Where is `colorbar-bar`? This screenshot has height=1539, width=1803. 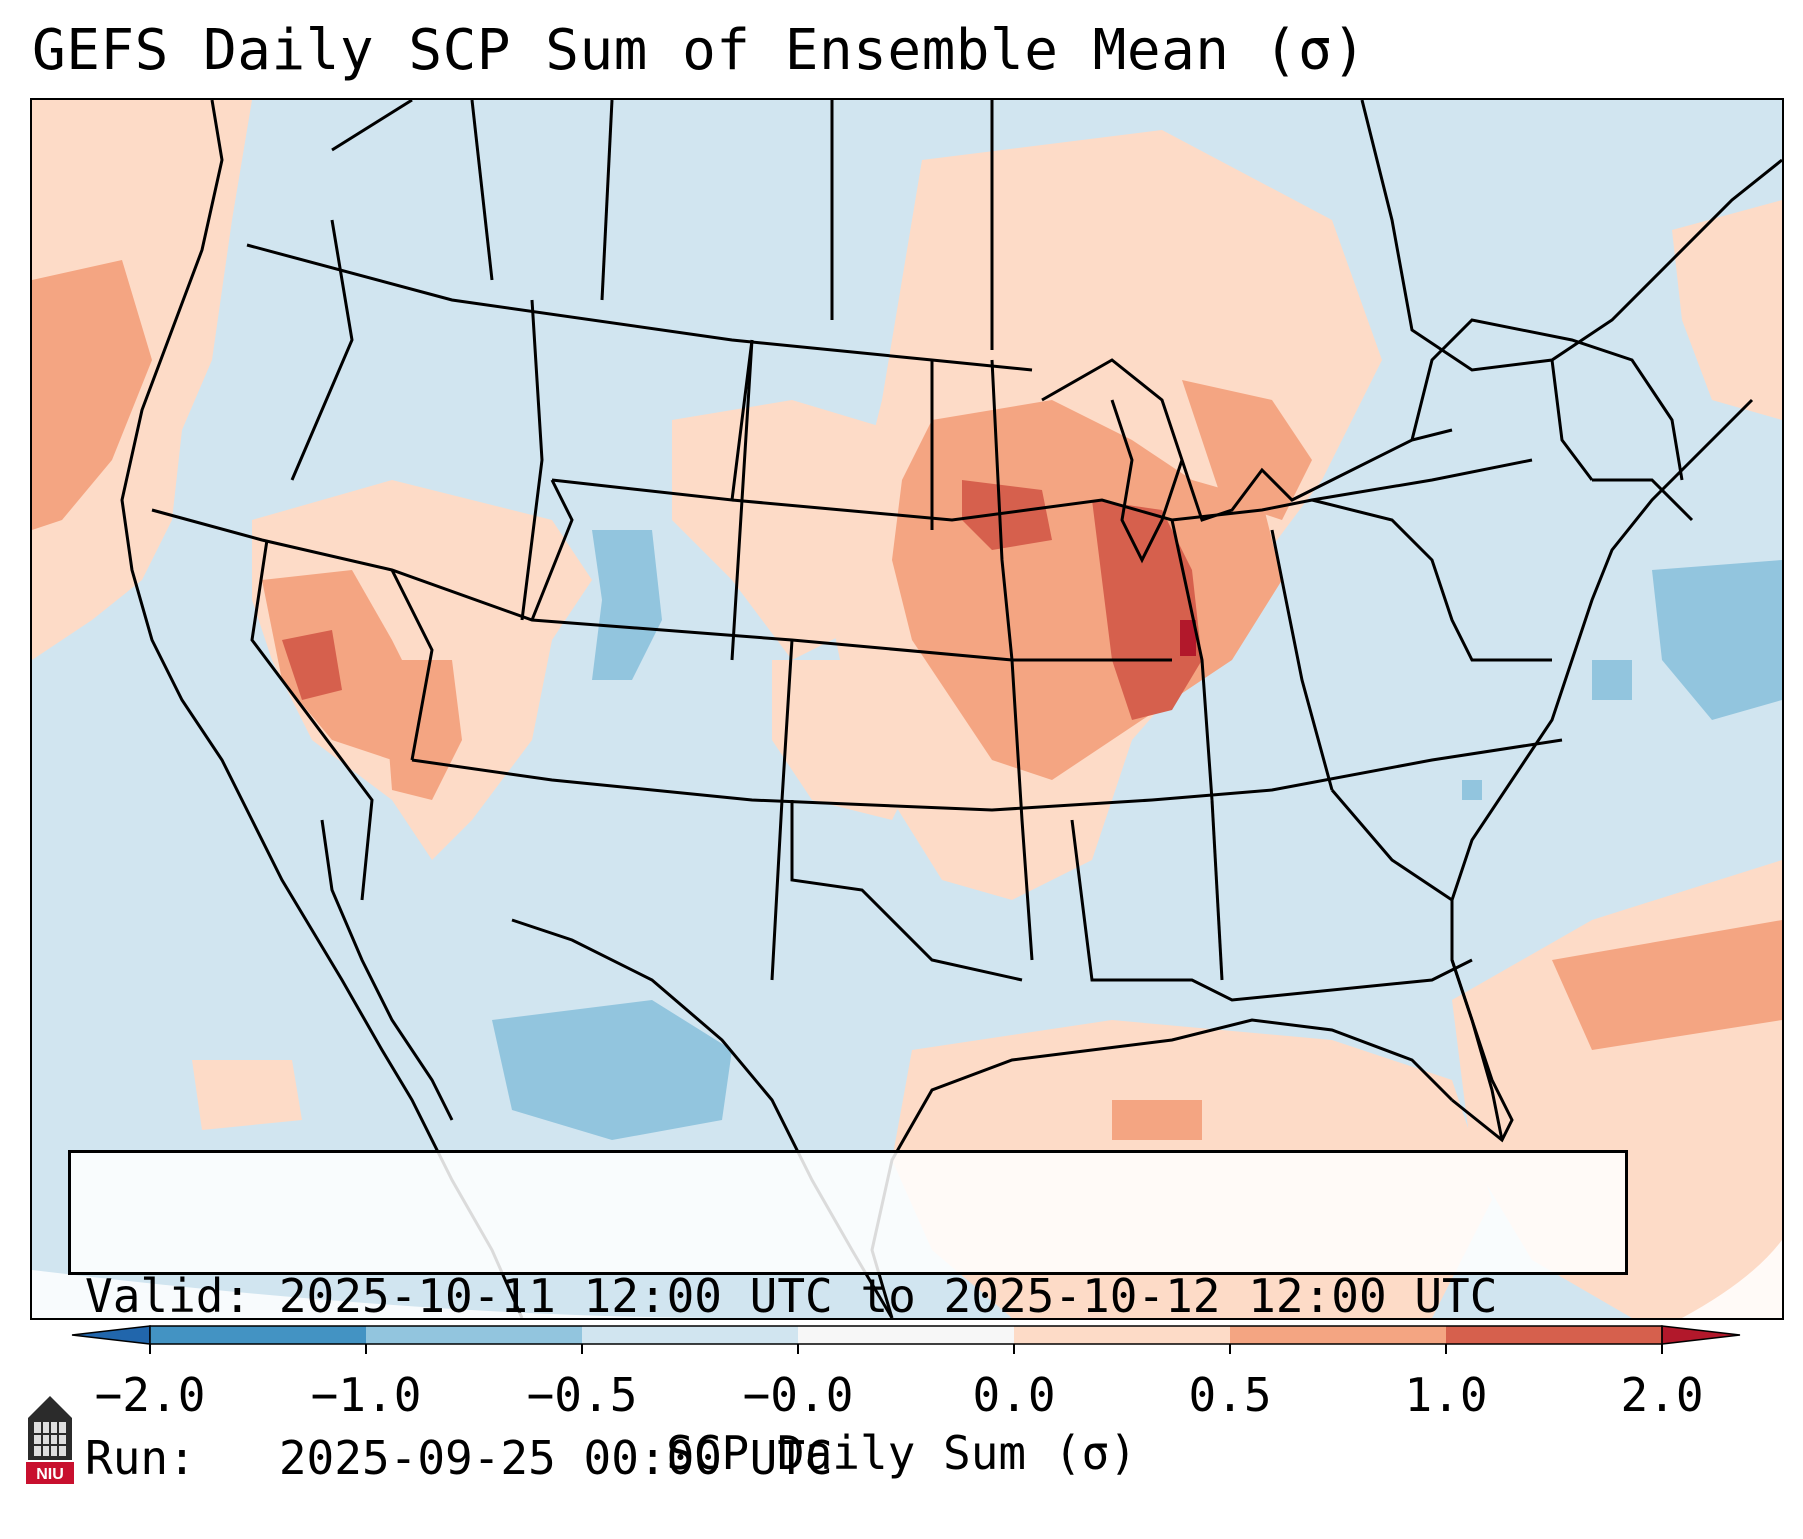 colorbar-bar is located at coordinates (906, 1339).